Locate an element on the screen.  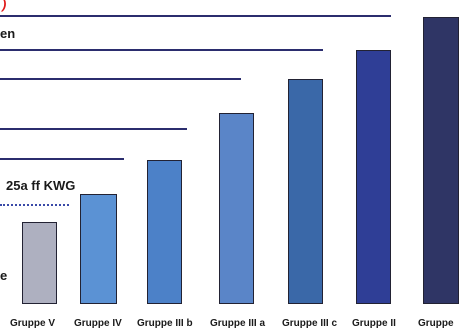
x-axis-label: Gruppe is located at coordinates (436, 323).